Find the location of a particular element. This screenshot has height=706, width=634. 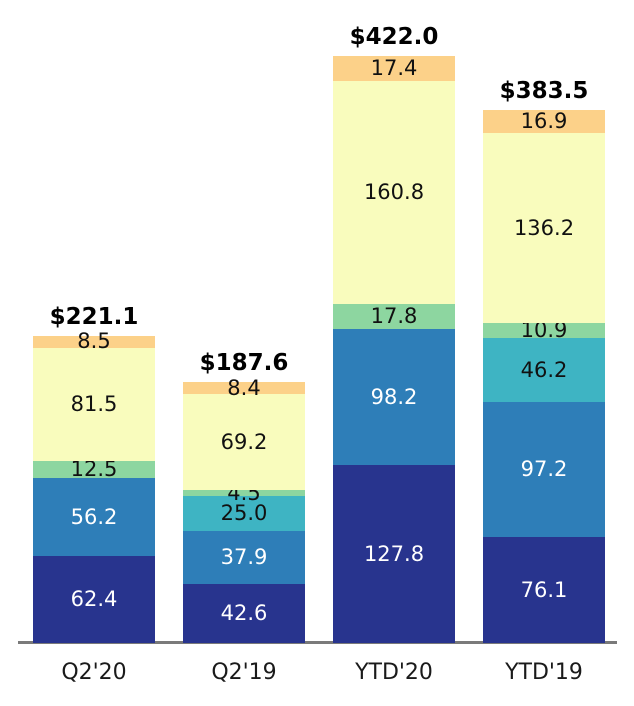

bar-segment-series-4-green: 4.5 is located at coordinates (244, 492).